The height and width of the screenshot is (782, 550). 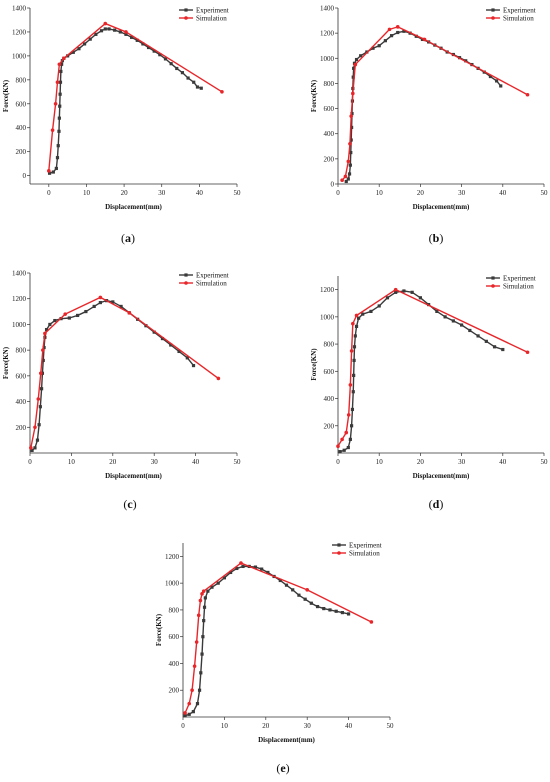 I want to click on y-tick-label: 1400, so click(x=19, y=274).